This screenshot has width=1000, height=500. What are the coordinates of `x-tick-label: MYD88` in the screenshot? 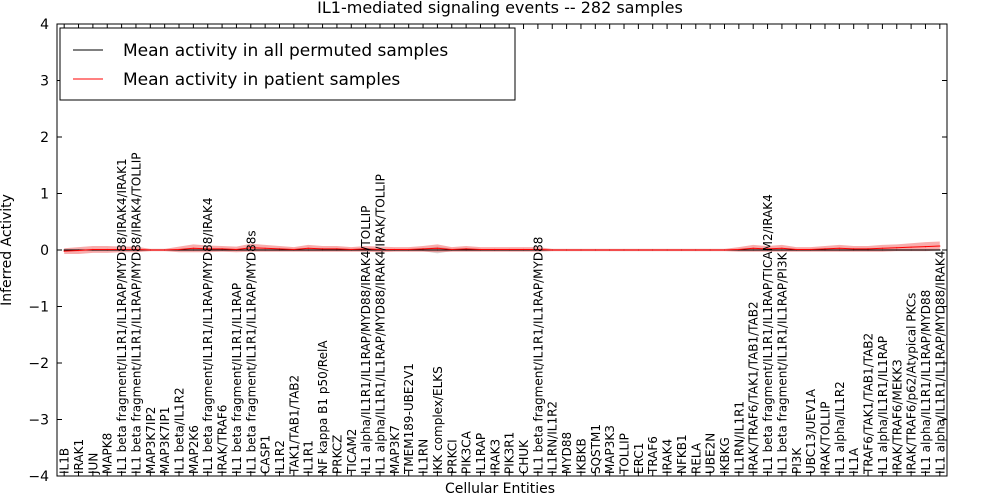 It's located at (567, 453).